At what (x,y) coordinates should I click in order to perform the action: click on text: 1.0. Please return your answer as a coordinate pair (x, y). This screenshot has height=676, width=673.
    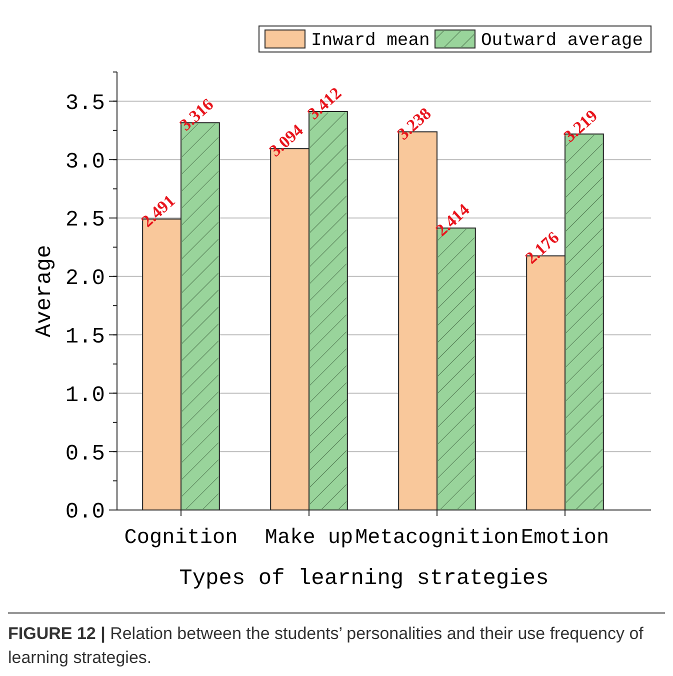
    Looking at the image, I should click on (85, 395).